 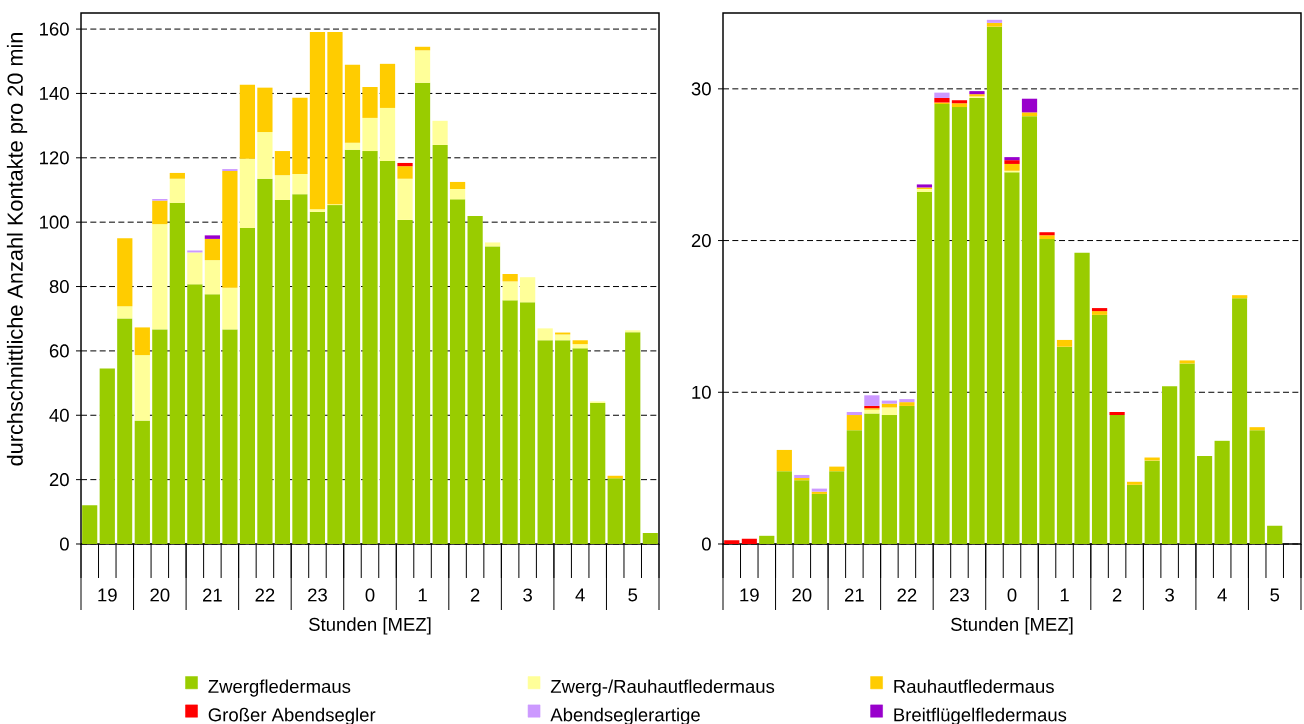 What do you see at coordinates (279, 688) in the screenshot?
I see `legend-label: Zwergfledermaus` at bounding box center [279, 688].